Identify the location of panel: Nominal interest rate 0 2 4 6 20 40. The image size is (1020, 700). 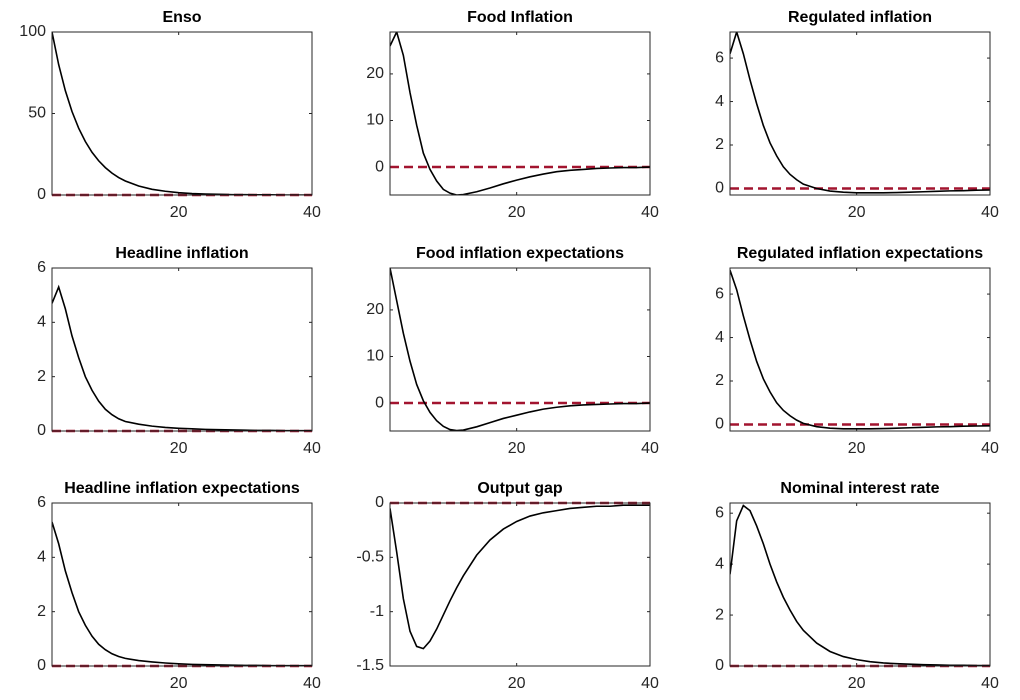
(857, 586).